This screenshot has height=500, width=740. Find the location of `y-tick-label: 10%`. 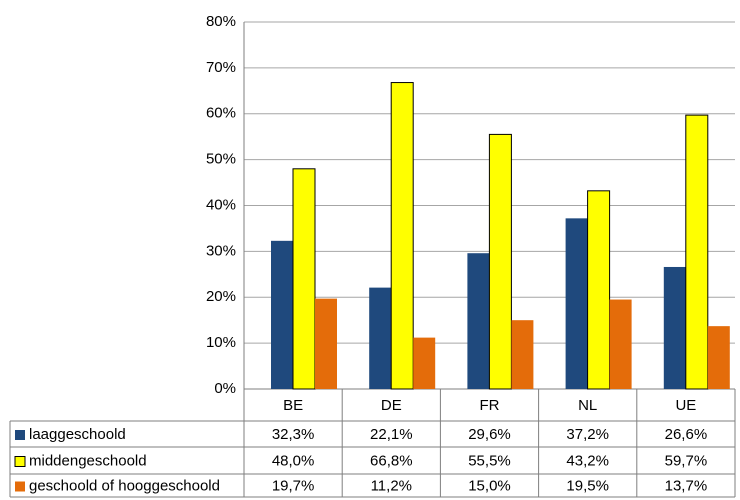

y-tick-label: 10% is located at coordinates (221, 342).